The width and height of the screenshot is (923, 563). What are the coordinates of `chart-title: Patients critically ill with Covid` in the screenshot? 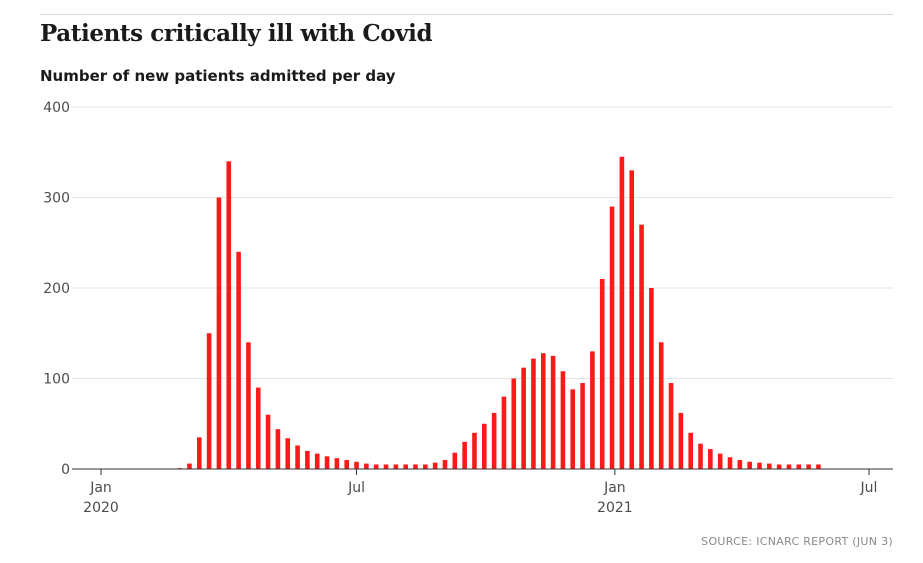 It's located at (236, 33).